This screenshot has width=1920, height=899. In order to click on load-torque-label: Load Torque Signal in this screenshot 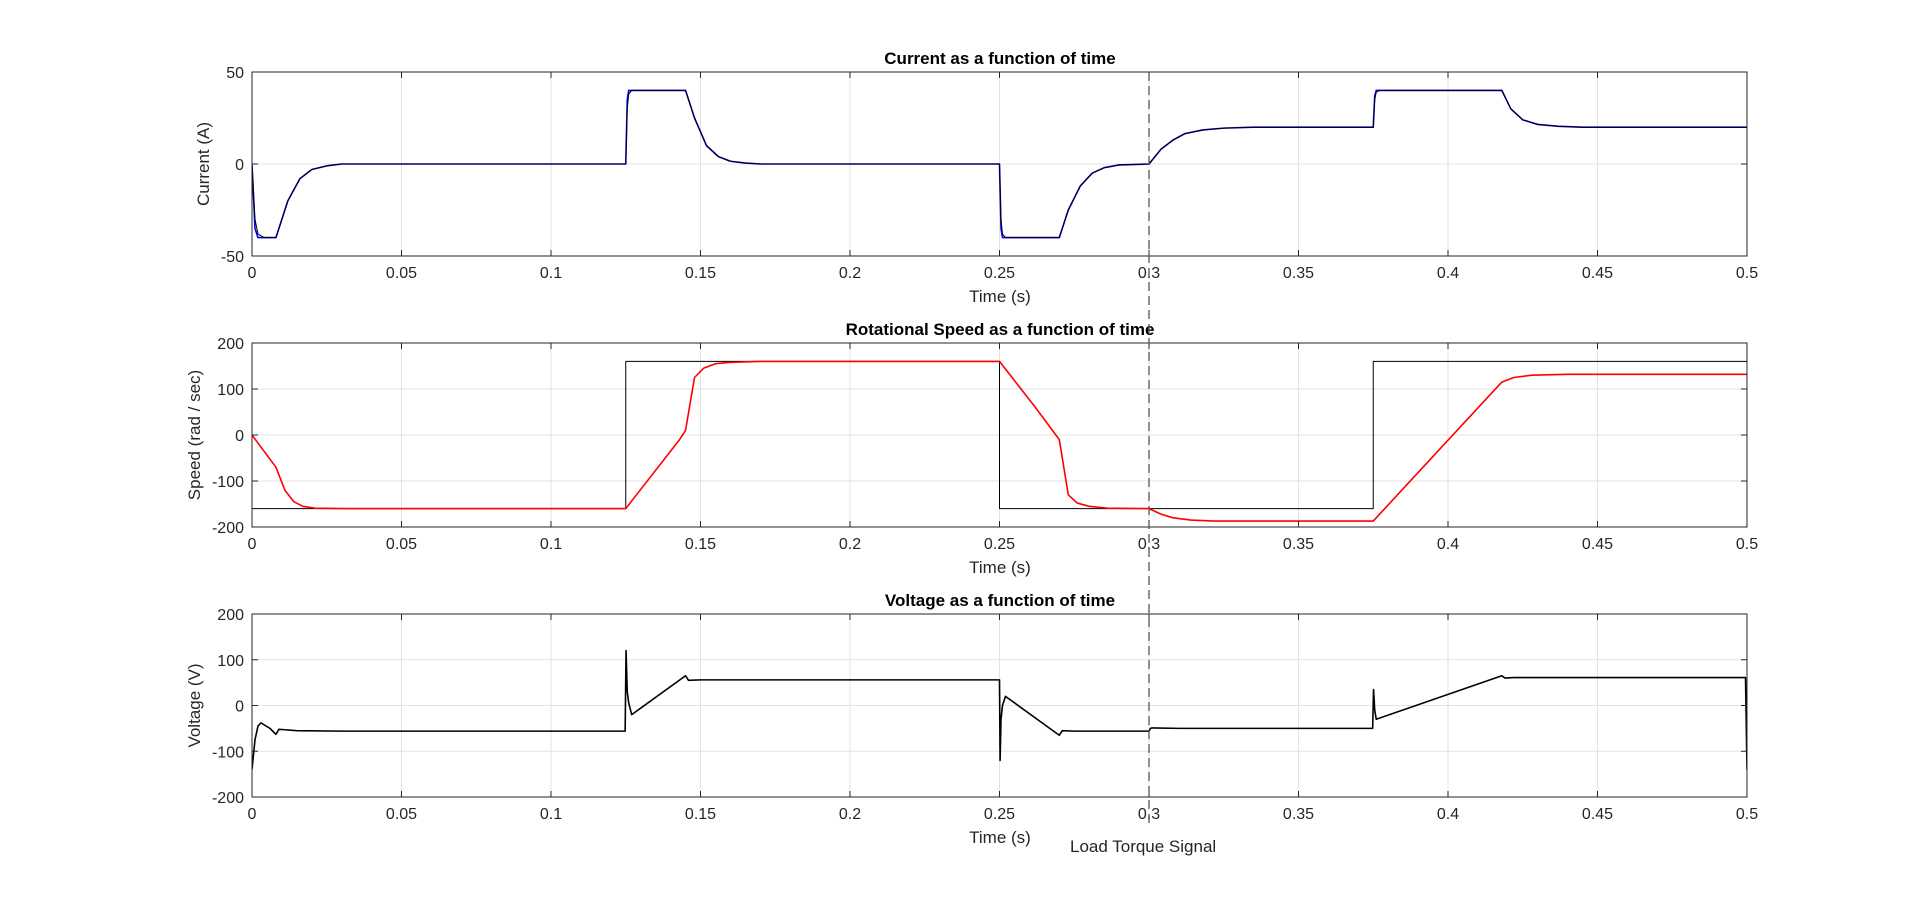, I will do `click(1143, 846)`.